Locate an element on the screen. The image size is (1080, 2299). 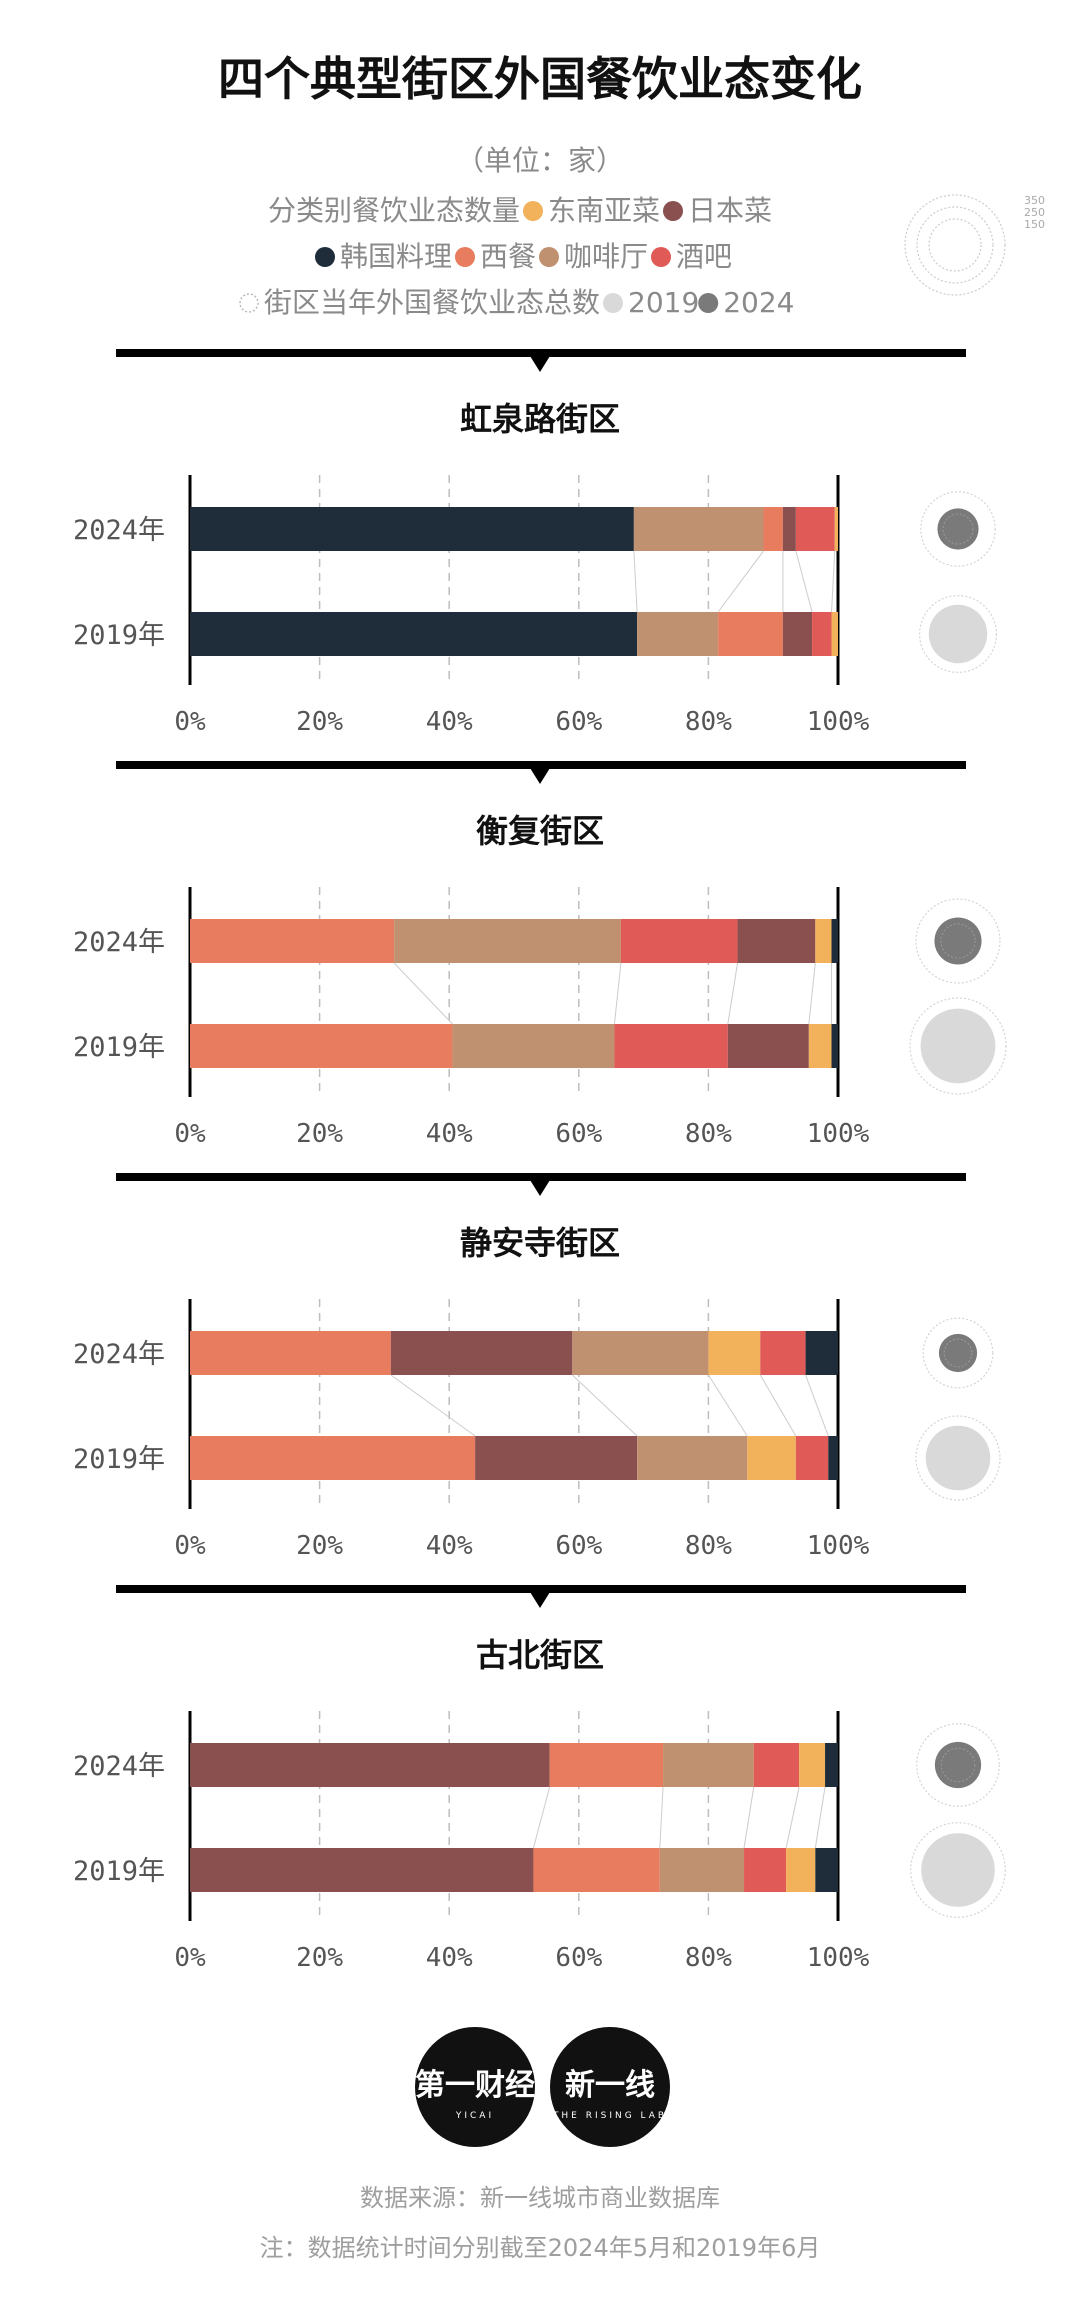
panel-title: 衡复街区 is located at coordinates (540, 831).